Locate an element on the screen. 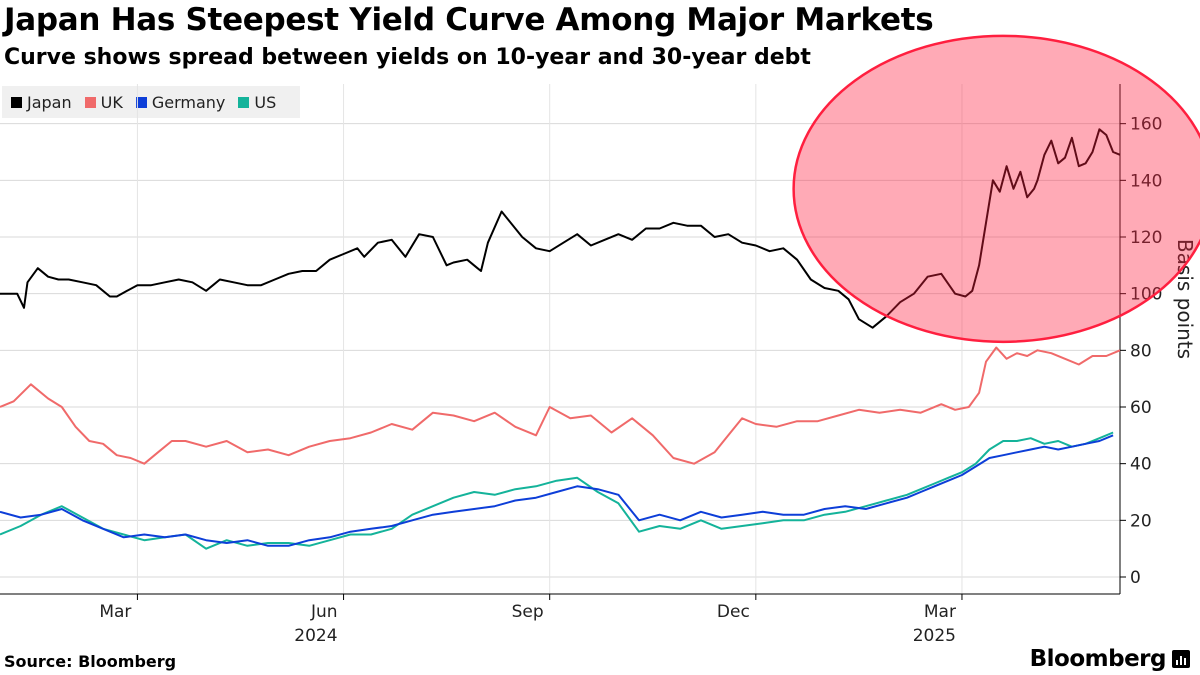 The width and height of the screenshot is (1200, 675). legend-item-japan: Japan is located at coordinates (41, 102).